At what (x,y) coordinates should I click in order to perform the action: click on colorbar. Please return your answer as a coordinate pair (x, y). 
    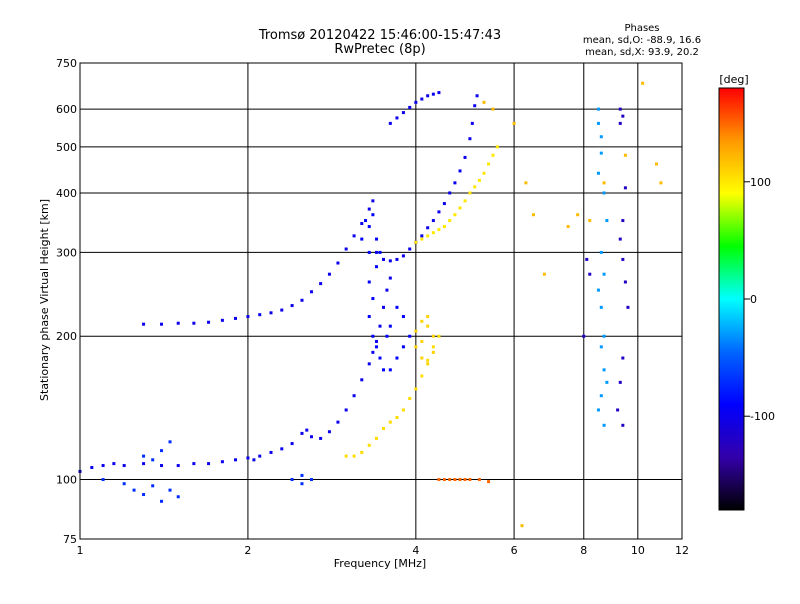
    Looking at the image, I should click on (731, 299).